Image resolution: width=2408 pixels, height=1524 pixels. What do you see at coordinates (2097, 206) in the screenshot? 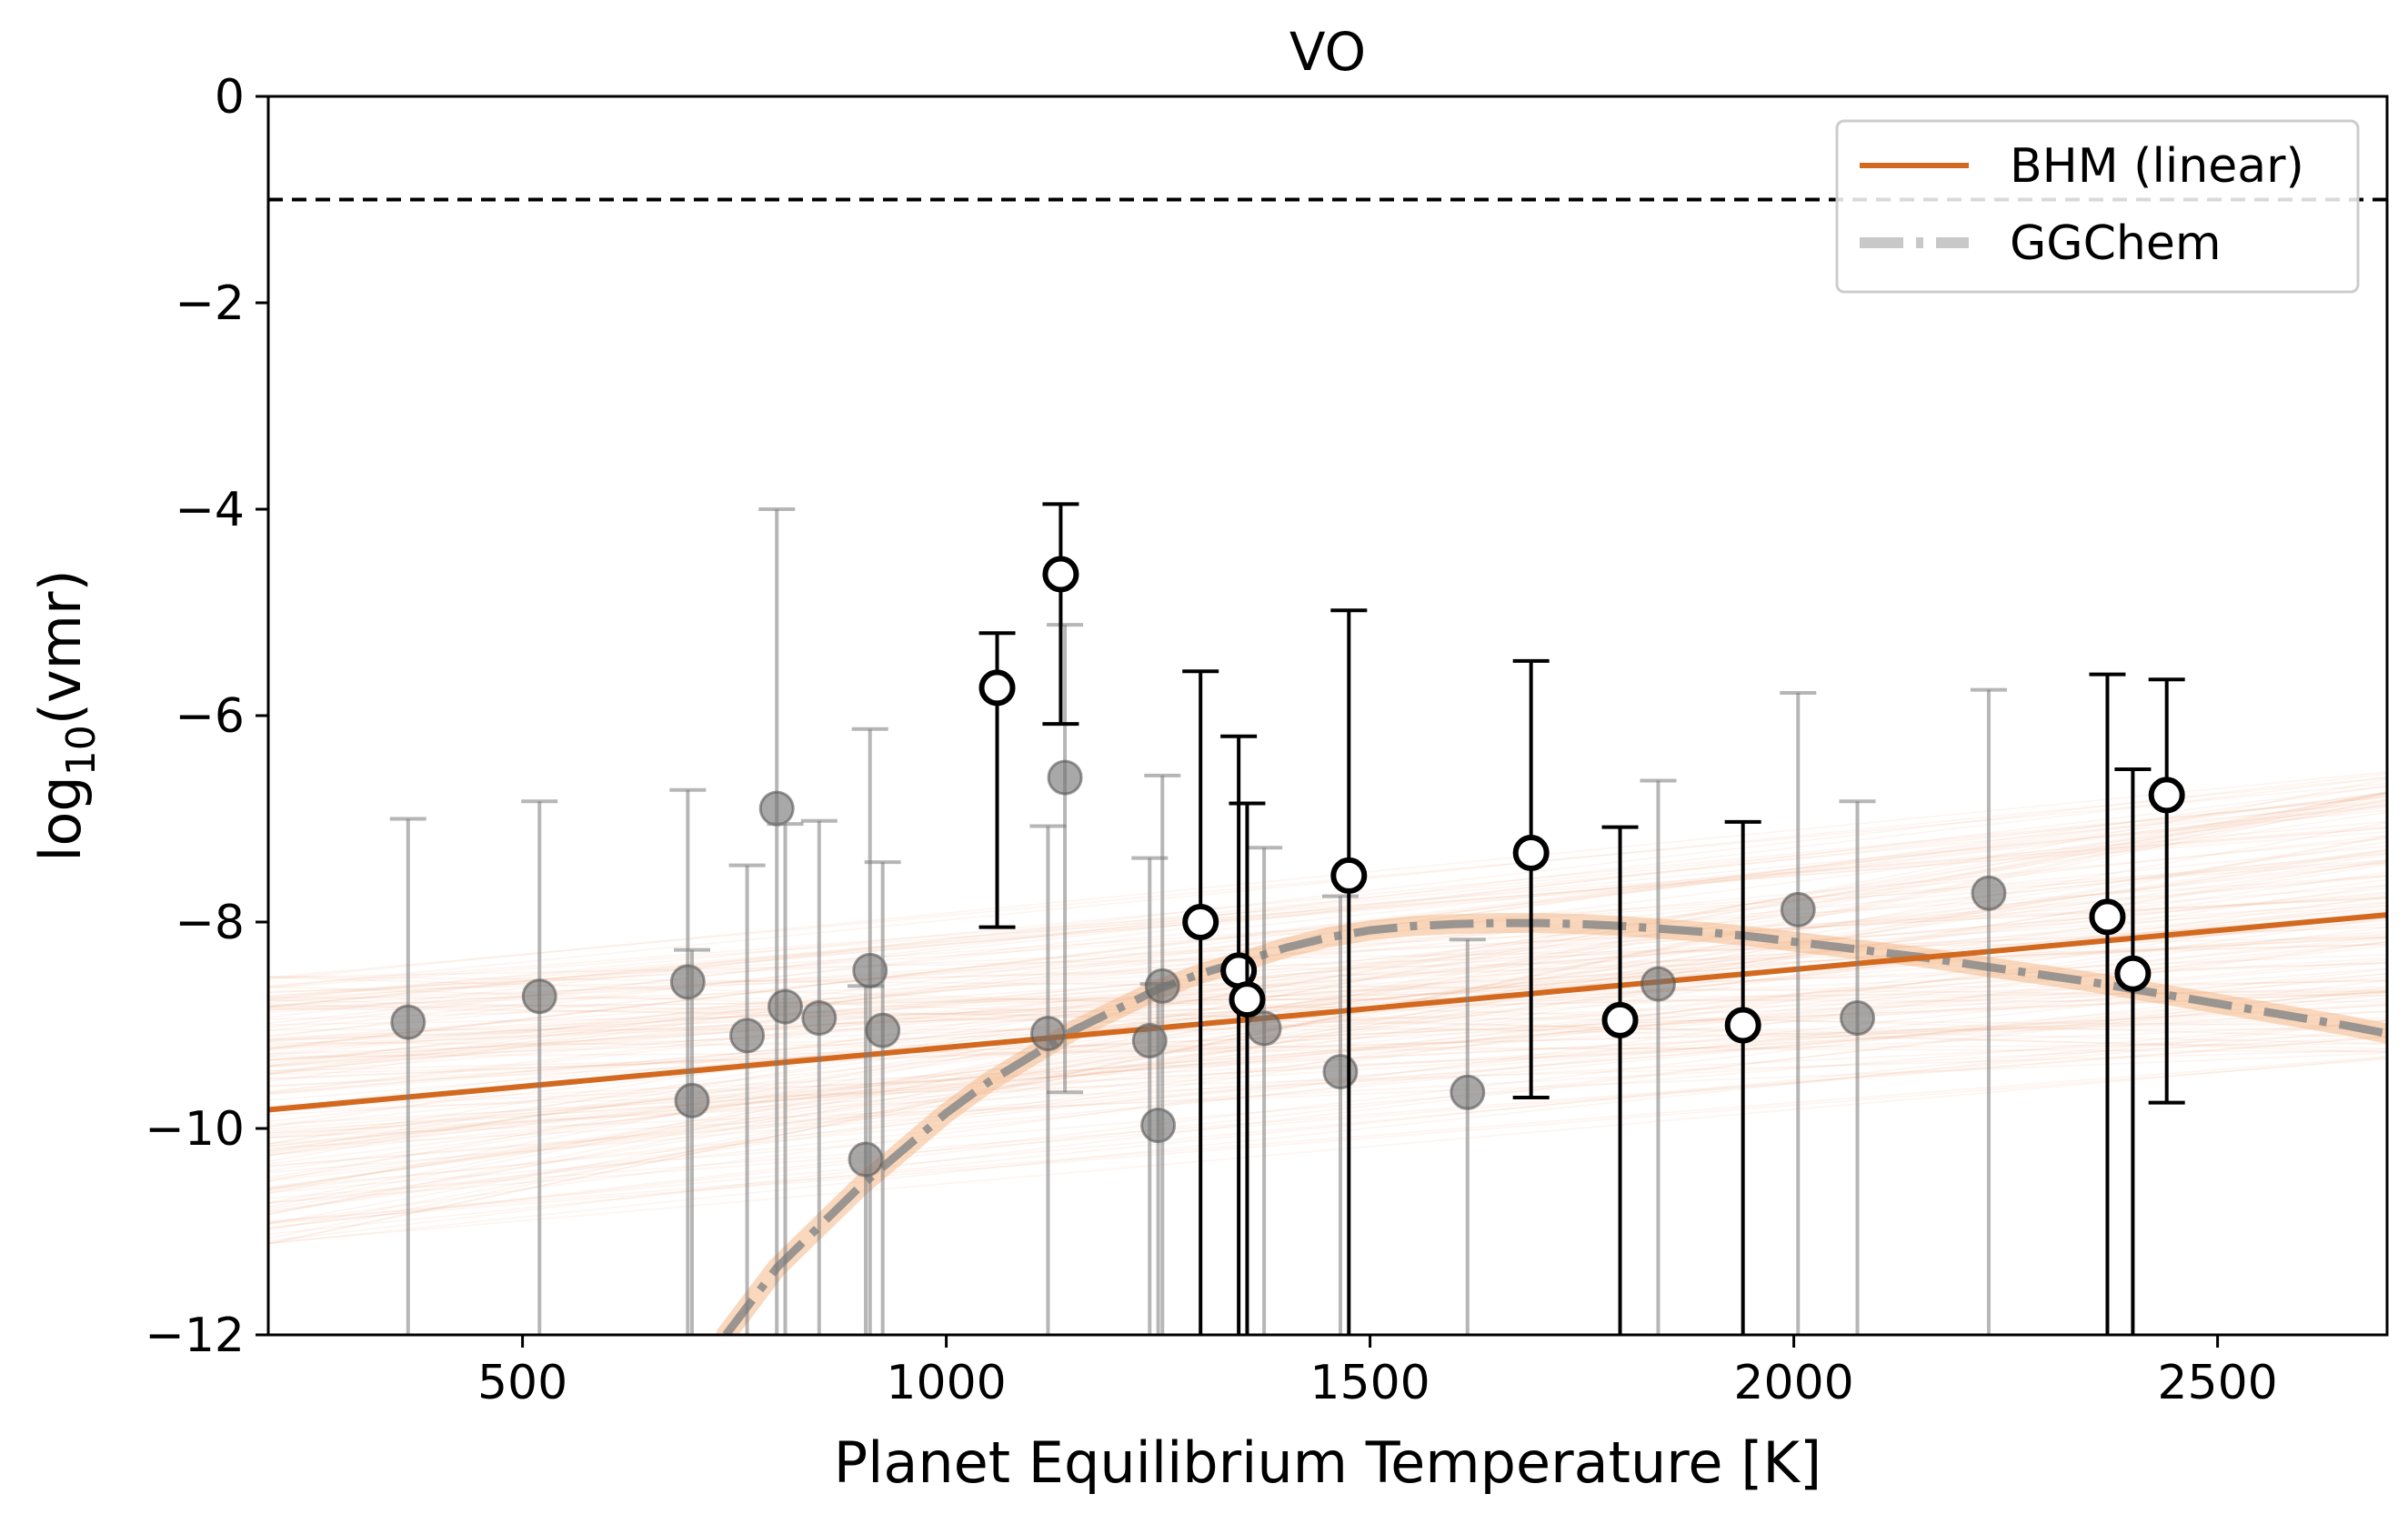
I see `legend: BHM (linear) GGChem` at bounding box center [2097, 206].